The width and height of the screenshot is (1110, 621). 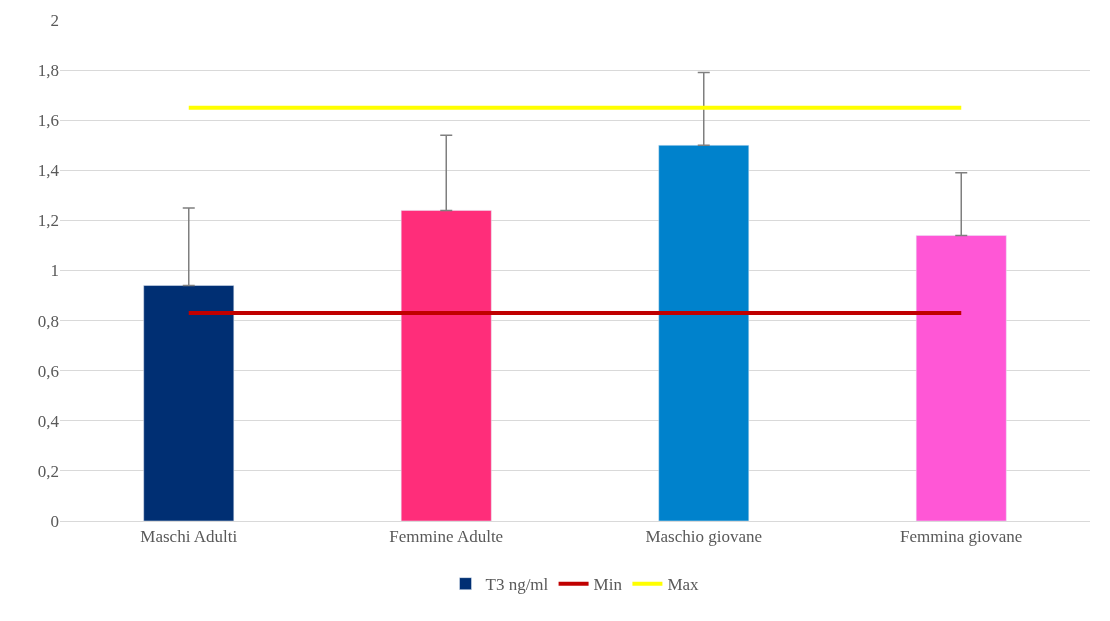 What do you see at coordinates (48, 471) in the screenshot?
I see `y-tick-label: 0,2` at bounding box center [48, 471].